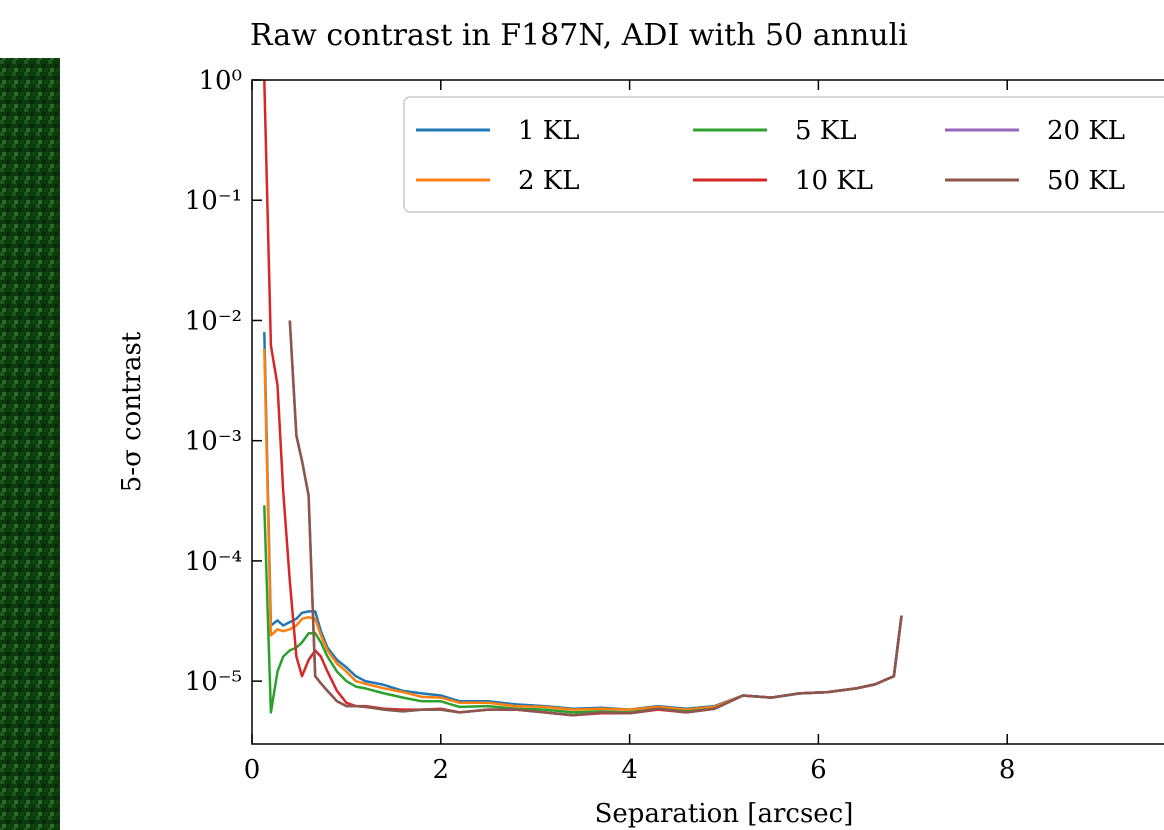 The width and height of the screenshot is (1164, 830). What do you see at coordinates (252, 770) in the screenshot?
I see `x-tick-label: 0` at bounding box center [252, 770].